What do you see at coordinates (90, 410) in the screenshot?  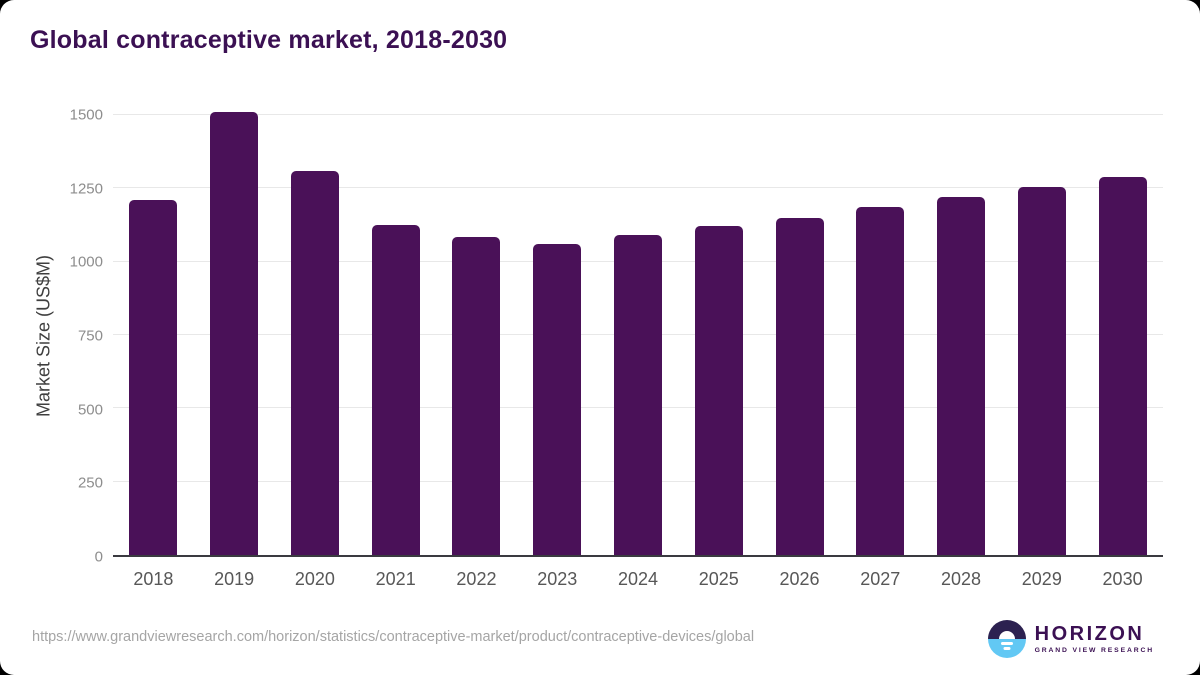 I see `y-tick-label: 500` at bounding box center [90, 410].